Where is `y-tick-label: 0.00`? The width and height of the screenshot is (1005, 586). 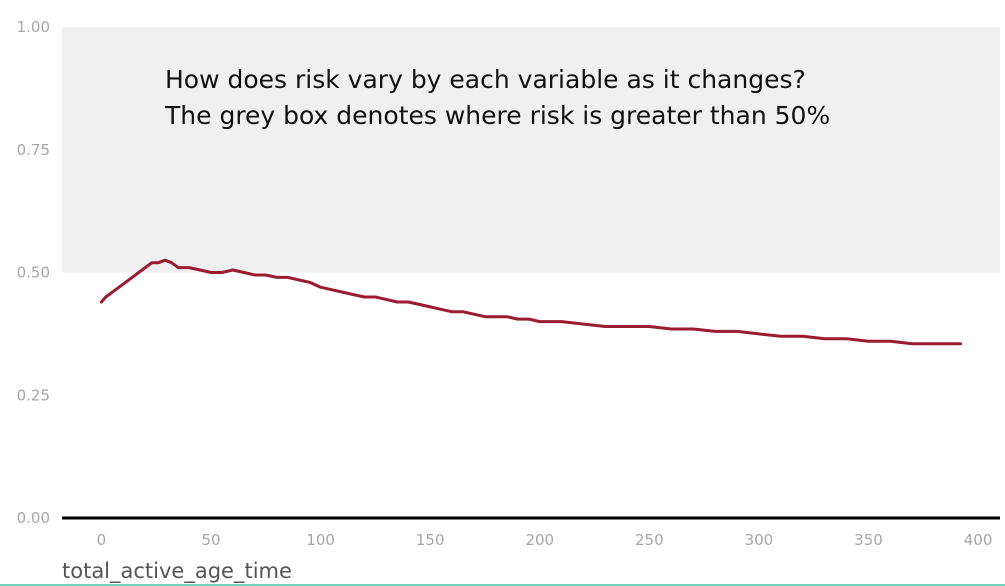
y-tick-label: 0.00 is located at coordinates (33, 518).